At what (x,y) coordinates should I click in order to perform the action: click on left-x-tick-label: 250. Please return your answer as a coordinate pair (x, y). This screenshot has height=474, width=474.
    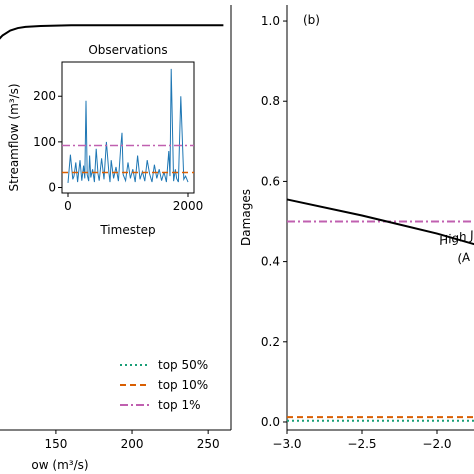
    Looking at the image, I should click on (208, 444).